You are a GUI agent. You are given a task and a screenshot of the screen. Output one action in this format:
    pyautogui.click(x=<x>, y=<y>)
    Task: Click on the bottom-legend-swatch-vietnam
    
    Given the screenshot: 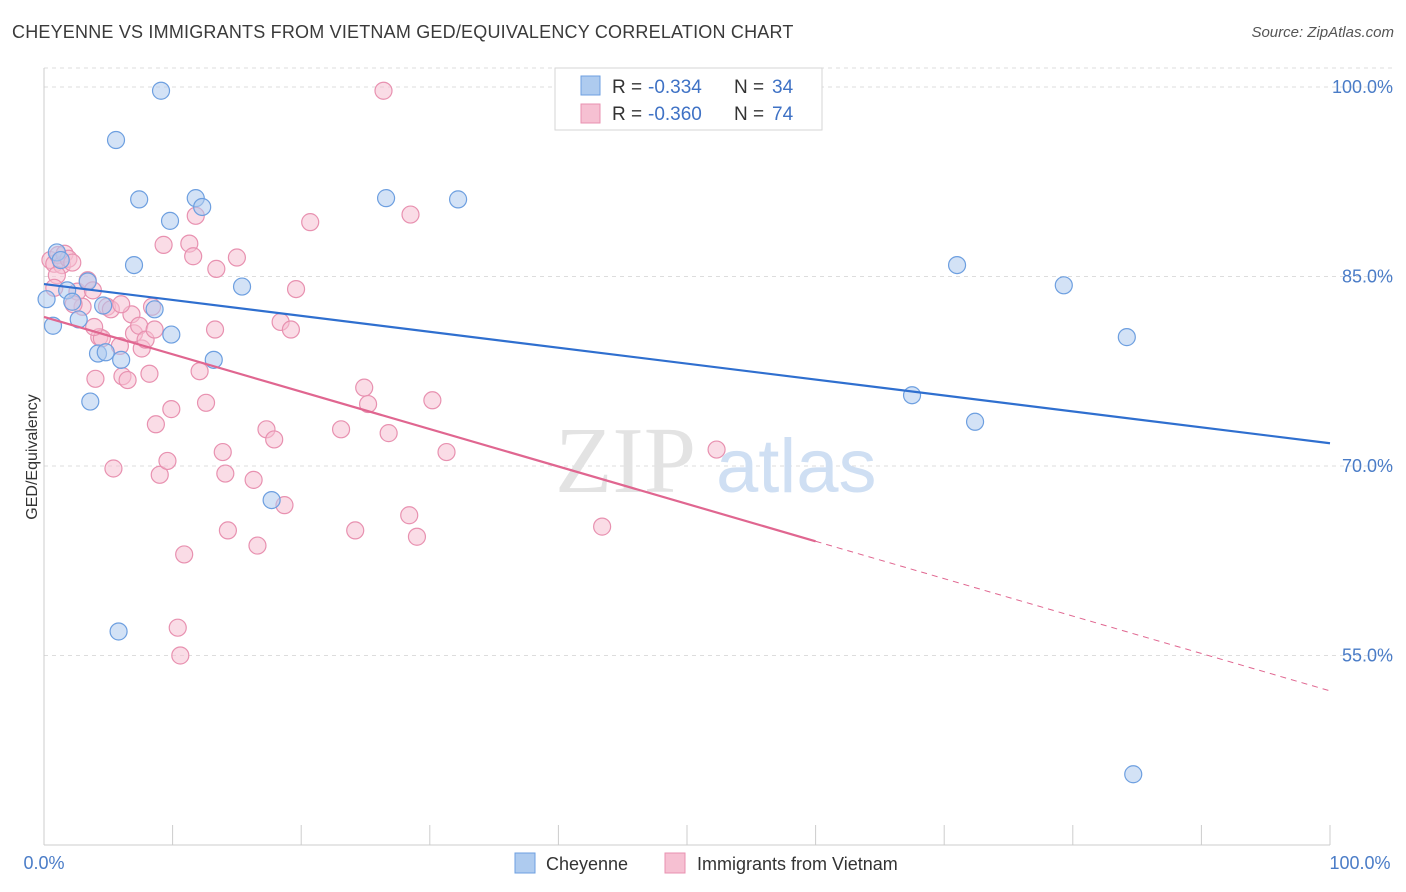 What is the action you would take?
    pyautogui.click(x=675, y=863)
    